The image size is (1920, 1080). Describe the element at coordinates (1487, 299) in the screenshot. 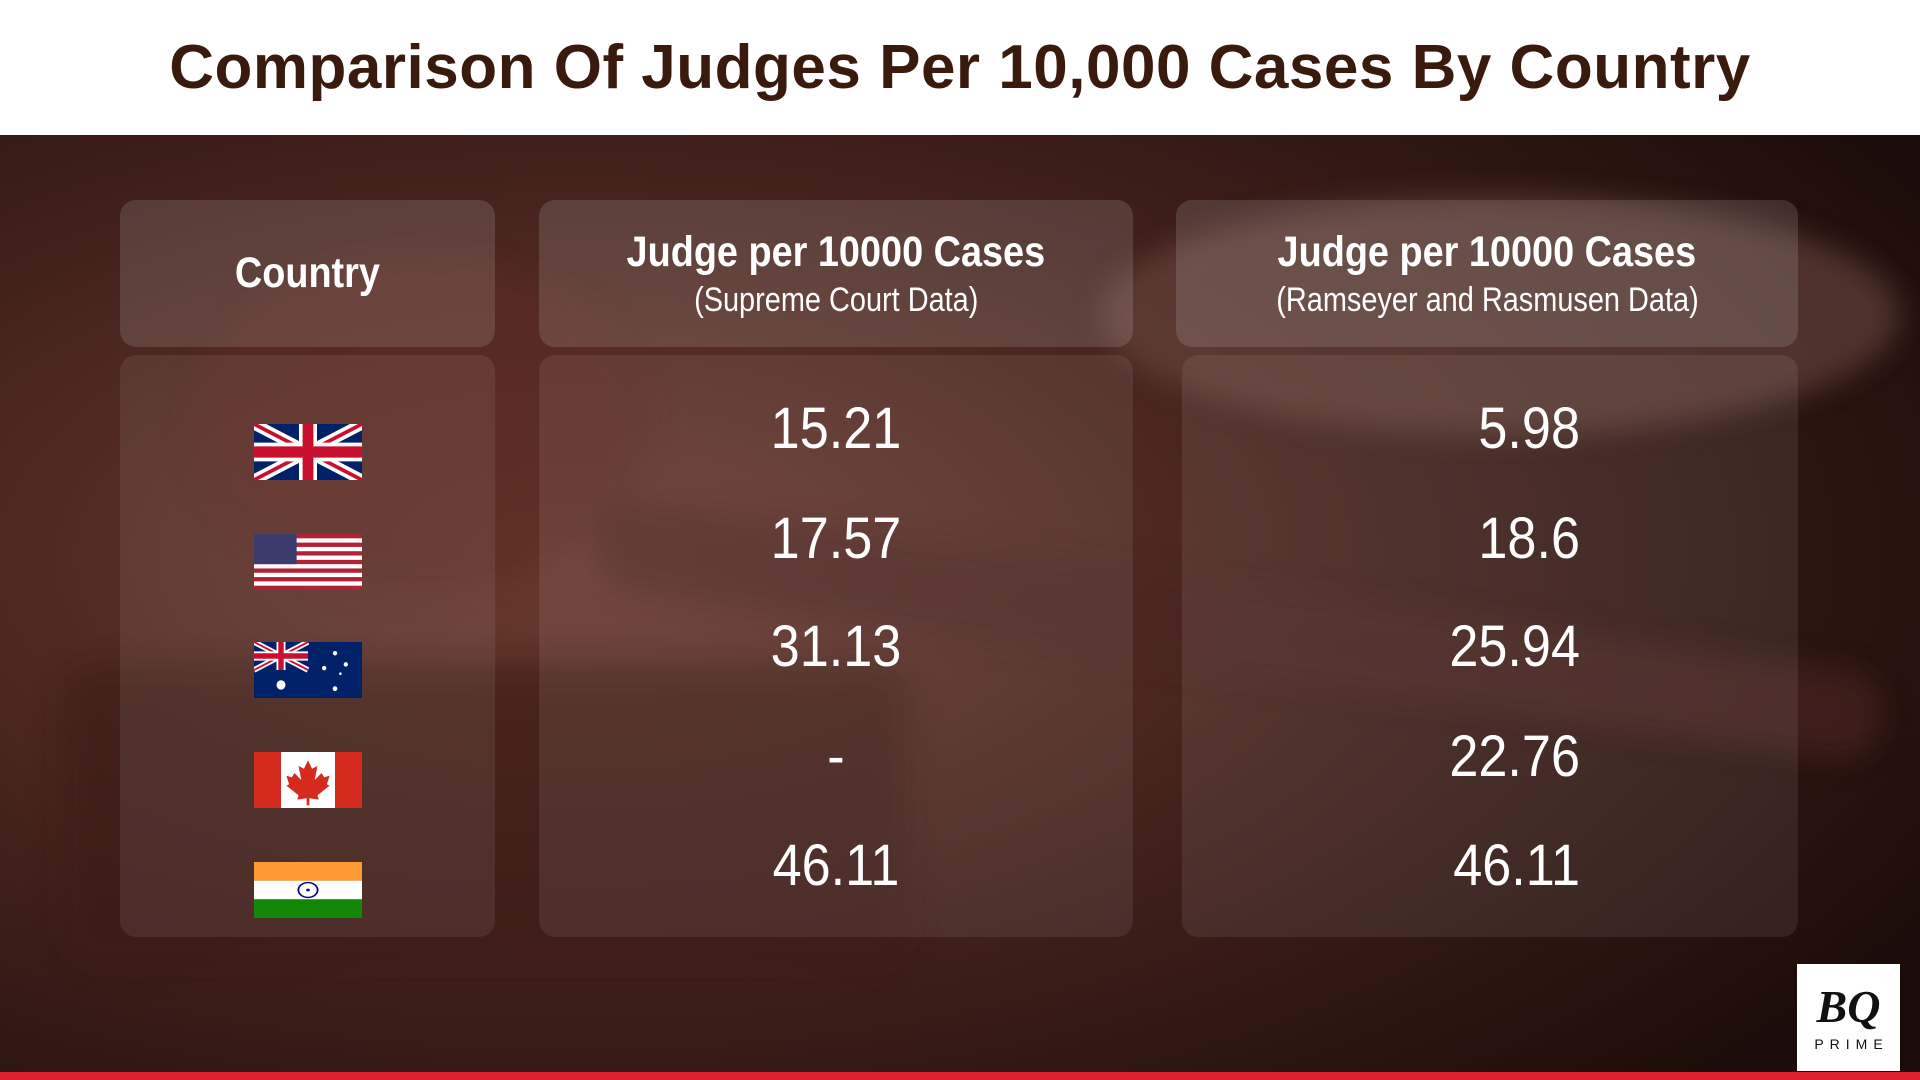

I see `column-subtitle: (Ramseyer and Rasmusen Data)` at that location.